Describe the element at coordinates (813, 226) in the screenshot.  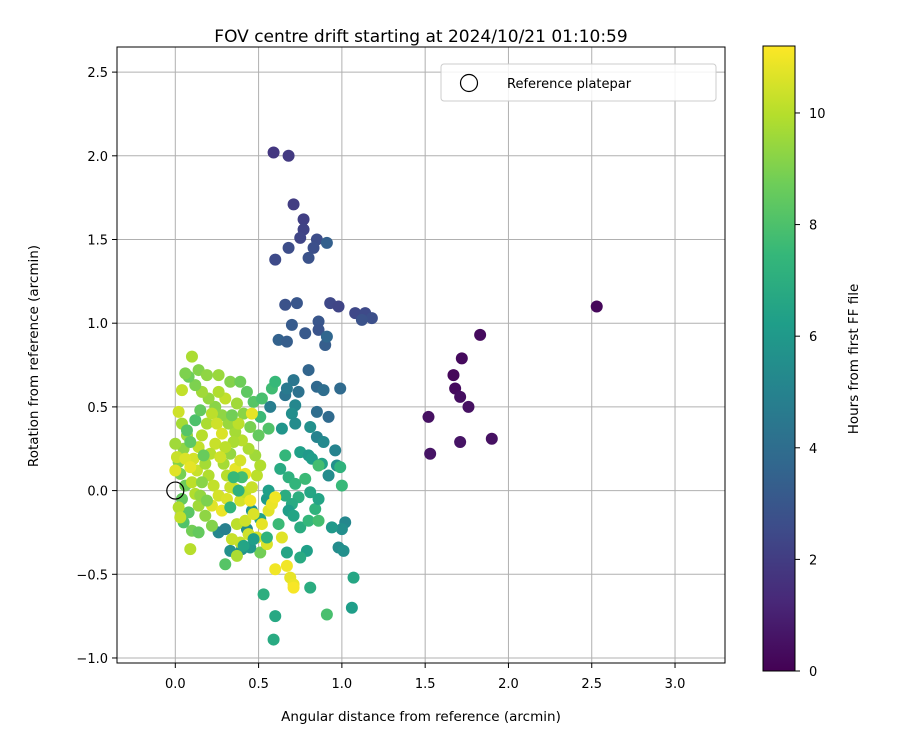
I see `colorbar-tick-label: 8` at that location.